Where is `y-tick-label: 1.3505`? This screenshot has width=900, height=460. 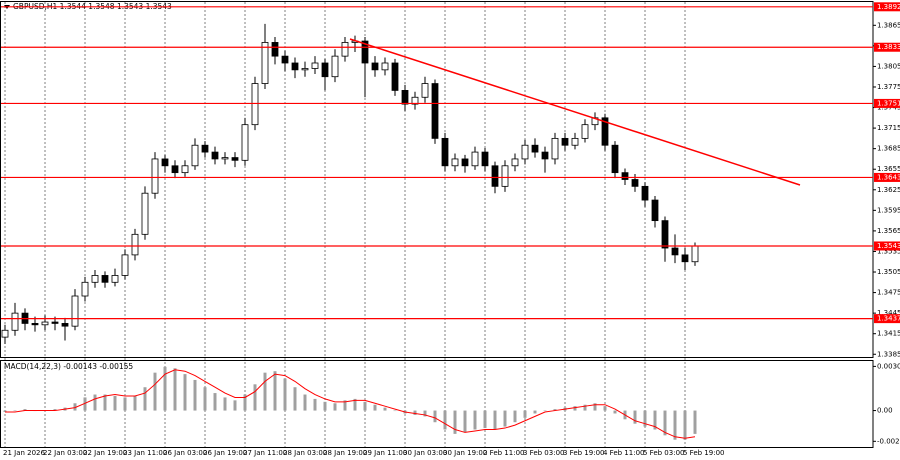
y-tick-label: 1.3505 is located at coordinates (888, 272).